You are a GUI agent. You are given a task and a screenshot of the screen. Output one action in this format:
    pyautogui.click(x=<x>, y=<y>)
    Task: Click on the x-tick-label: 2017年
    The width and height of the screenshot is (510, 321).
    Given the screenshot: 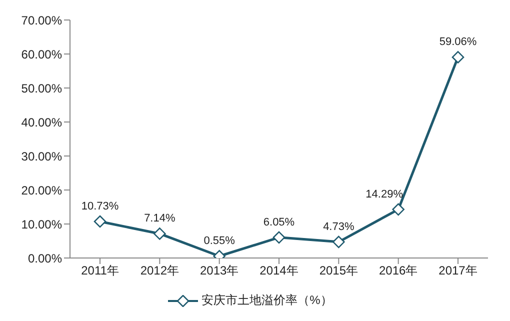 What is the action you would take?
    pyautogui.click(x=458, y=271)
    